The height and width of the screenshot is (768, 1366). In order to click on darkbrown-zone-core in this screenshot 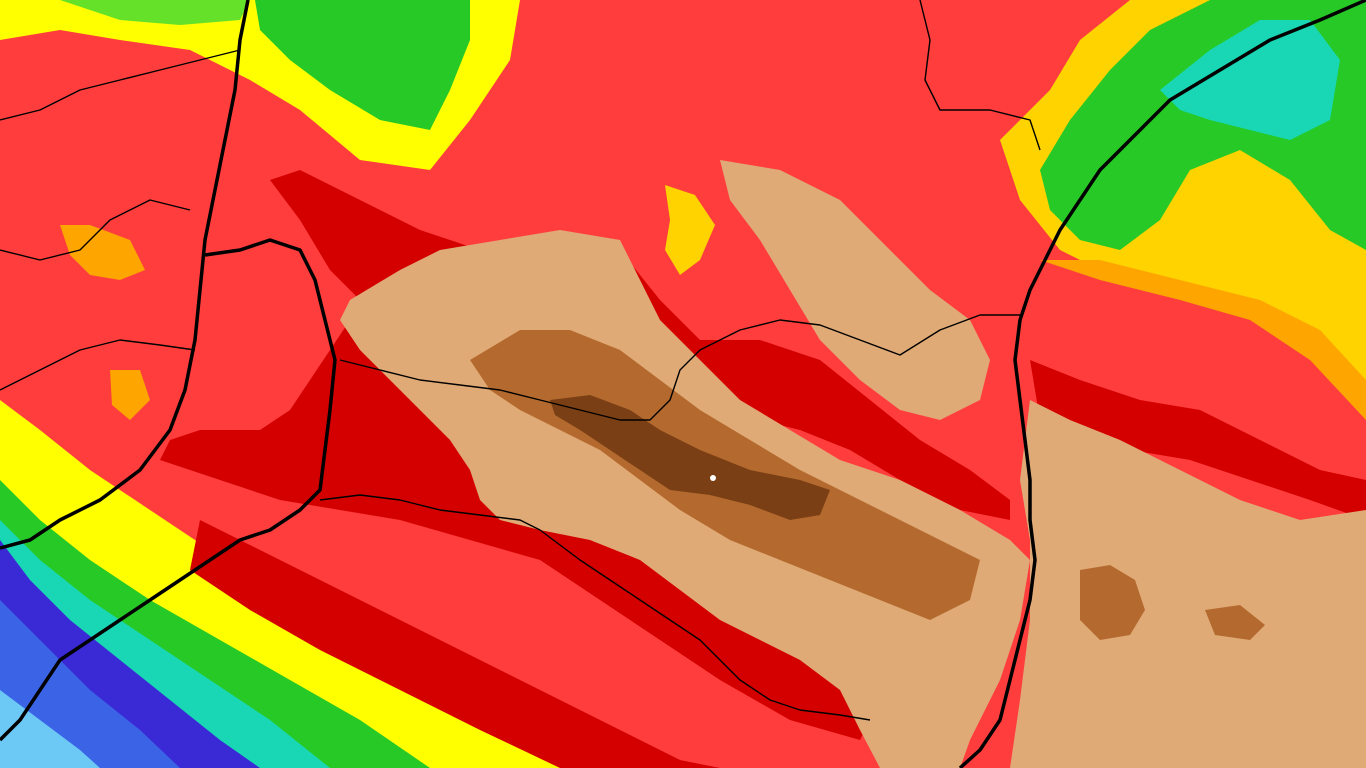, I will do `click(690, 457)`.